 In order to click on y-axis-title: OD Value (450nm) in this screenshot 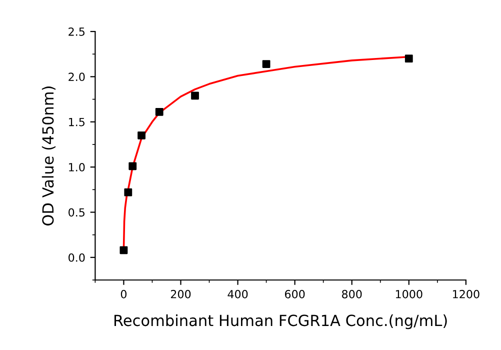, I will do `click(49, 156)`.